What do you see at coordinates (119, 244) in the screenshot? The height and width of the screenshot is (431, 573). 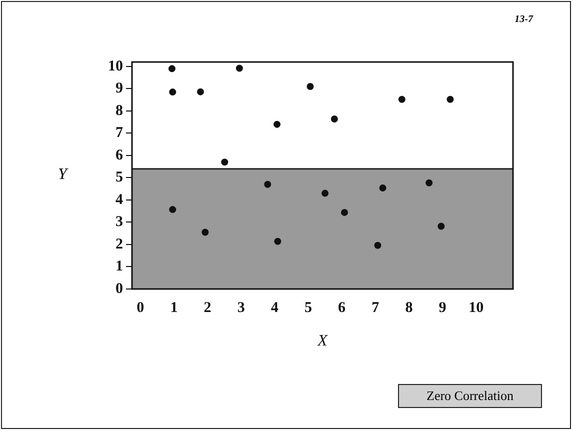 I see `y-tick-label: 2` at bounding box center [119, 244].